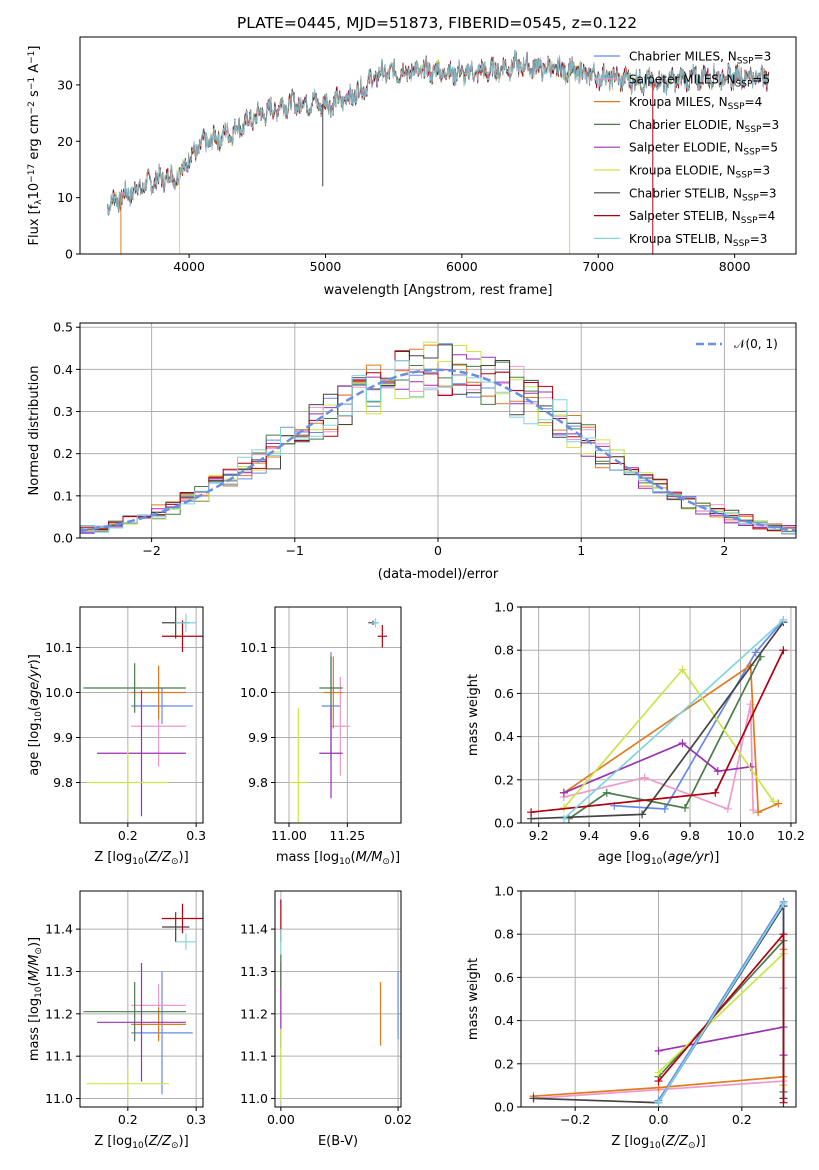  I want to click on y-tick-label: 0.1, so click(63, 495).